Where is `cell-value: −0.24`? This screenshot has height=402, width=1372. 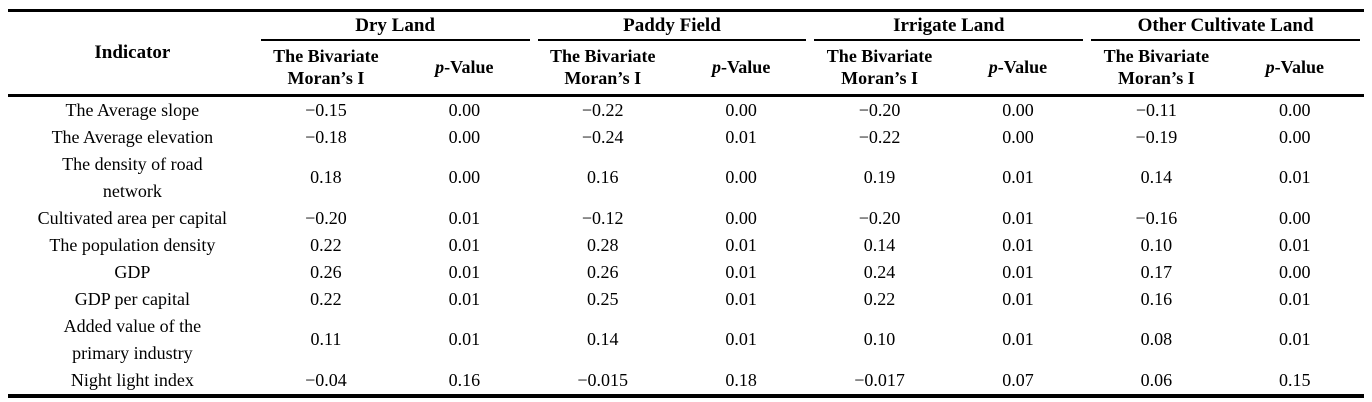
cell-value: −0.24 is located at coordinates (602, 136).